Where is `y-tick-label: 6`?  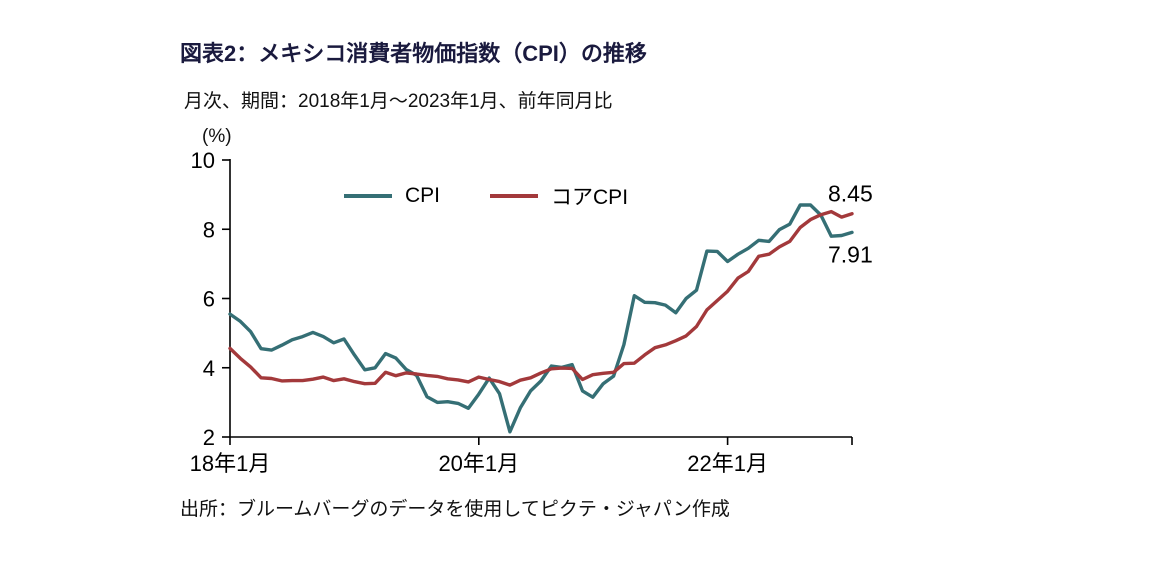 y-tick-label: 6 is located at coordinates (209, 299).